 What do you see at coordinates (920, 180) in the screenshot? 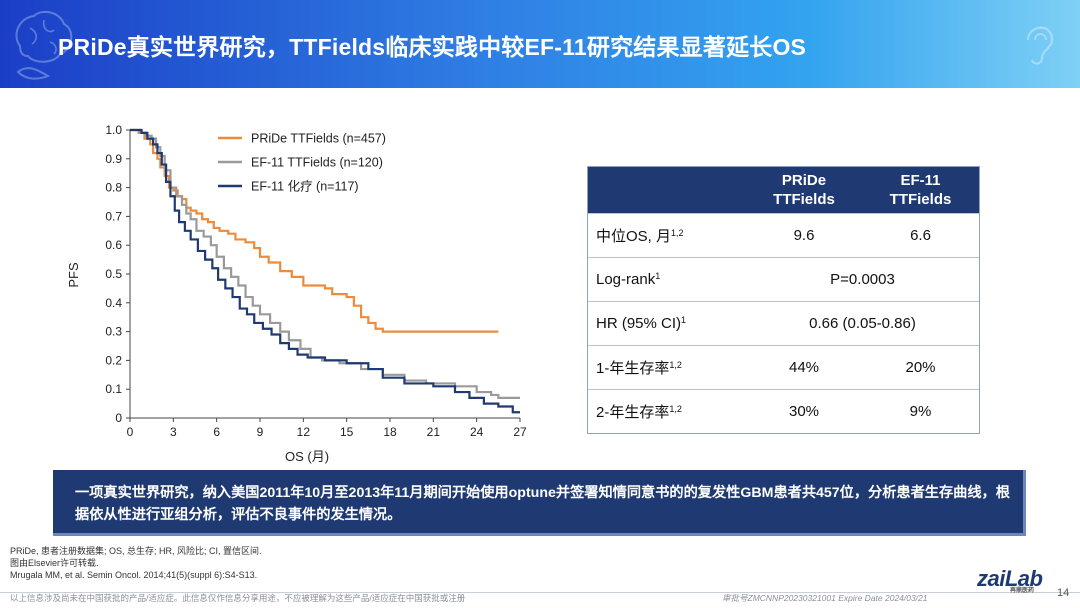
I see `header-ef11-line1: EF-11` at bounding box center [920, 180].